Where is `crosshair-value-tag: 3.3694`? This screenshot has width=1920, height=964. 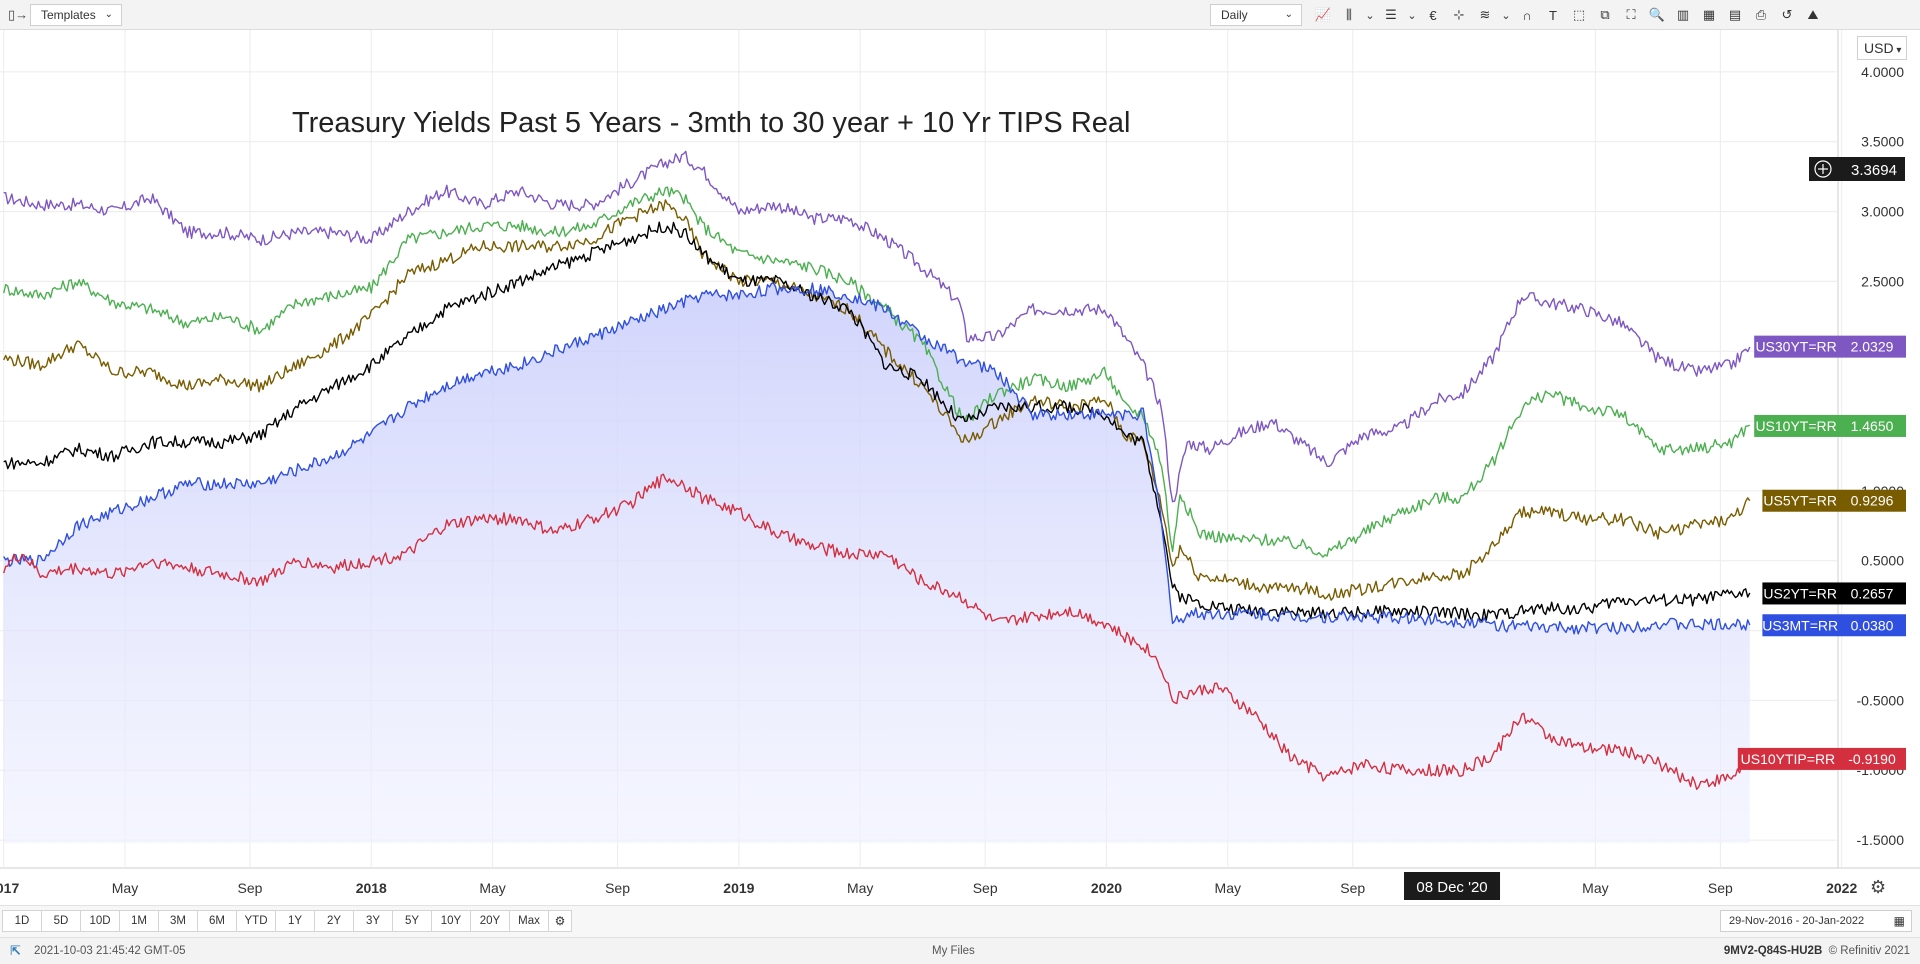 crosshair-value-tag: 3.3694 is located at coordinates (1857, 169).